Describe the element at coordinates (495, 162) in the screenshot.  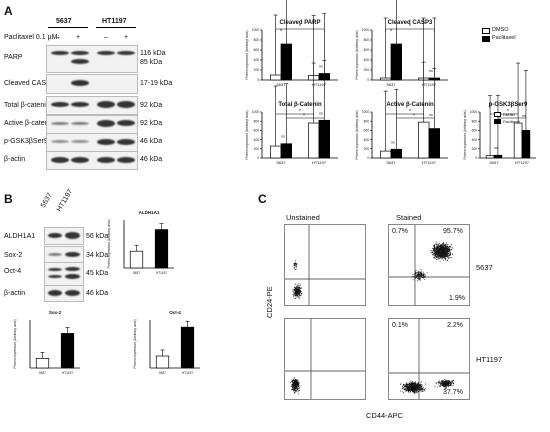
I see `x-tick-label: 5637` at that location.